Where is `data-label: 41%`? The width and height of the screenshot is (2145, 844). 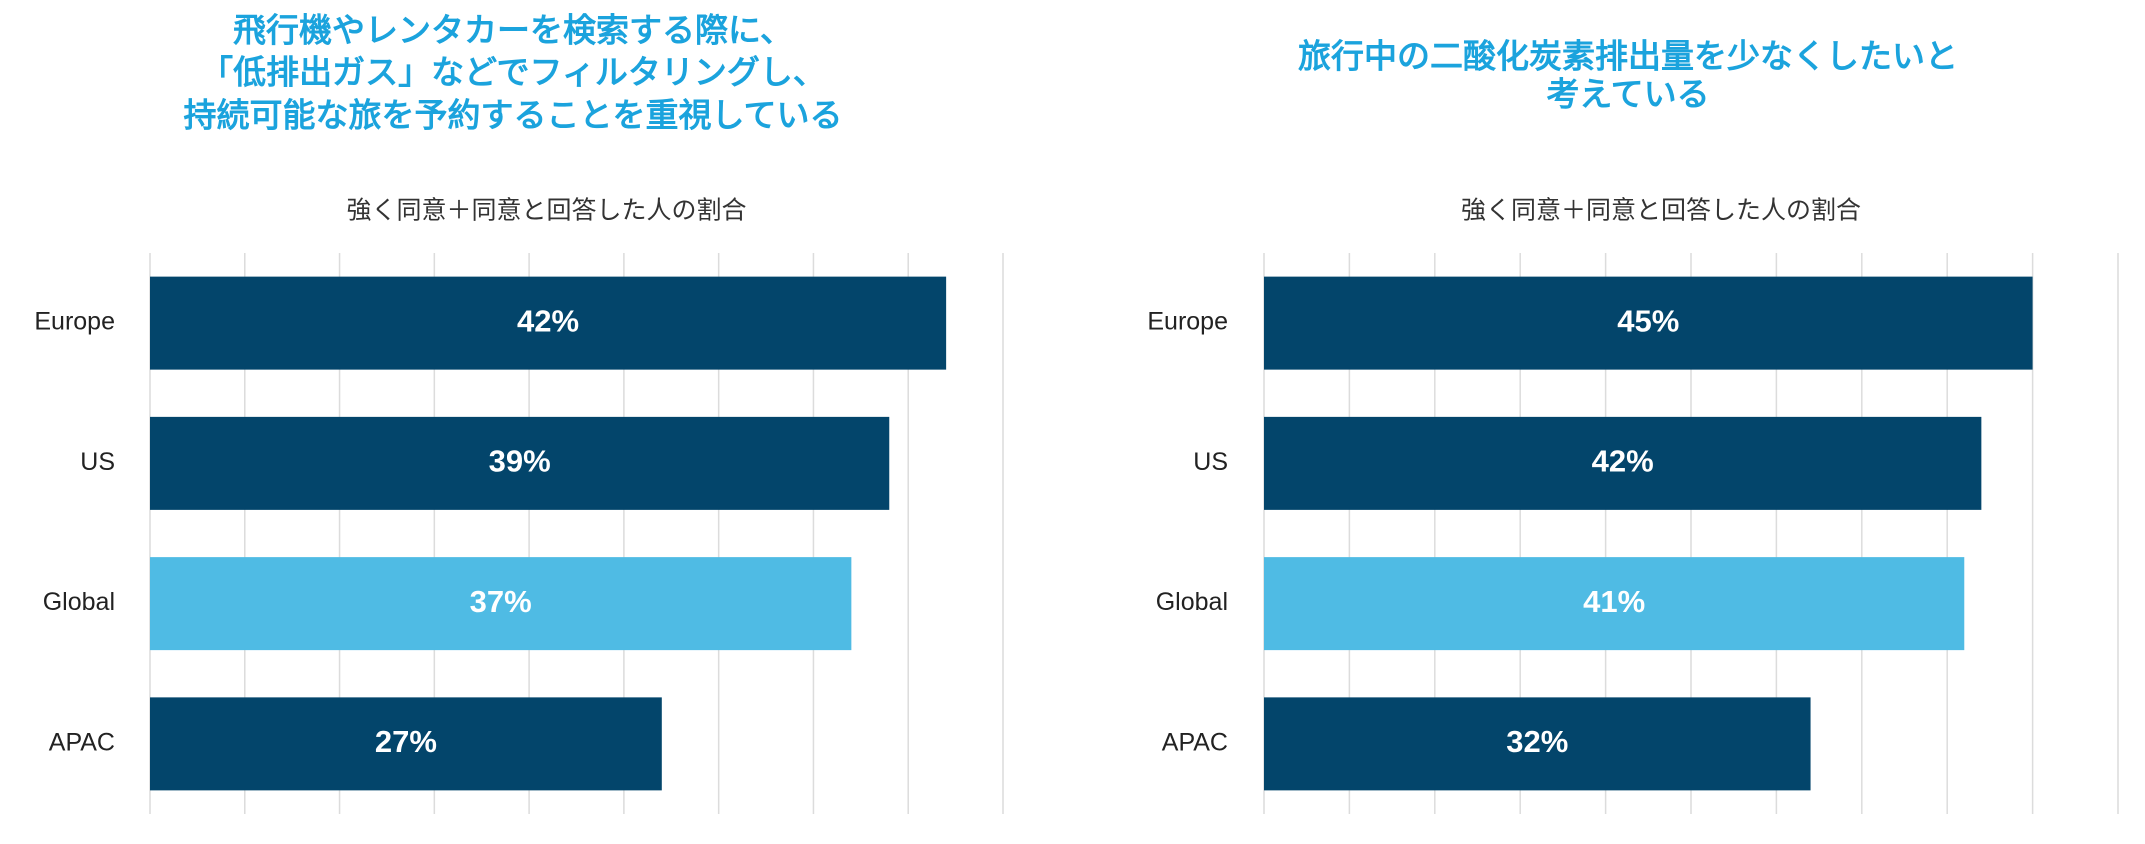
data-label: 41% is located at coordinates (1614, 601).